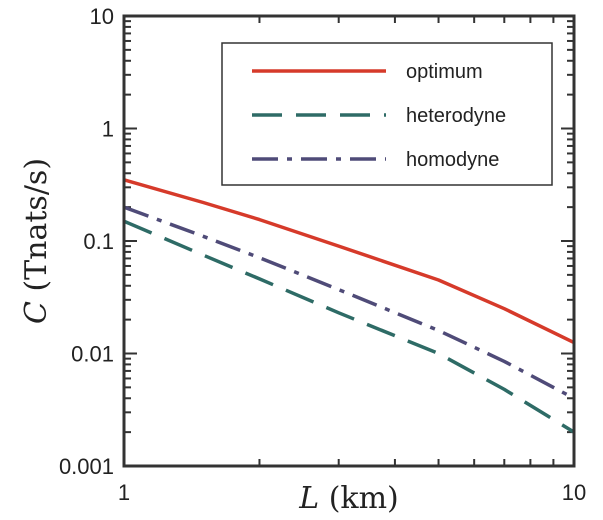  Describe the element at coordinates (359, 498) in the screenshot. I see `x-axis-unit: (km)` at that location.